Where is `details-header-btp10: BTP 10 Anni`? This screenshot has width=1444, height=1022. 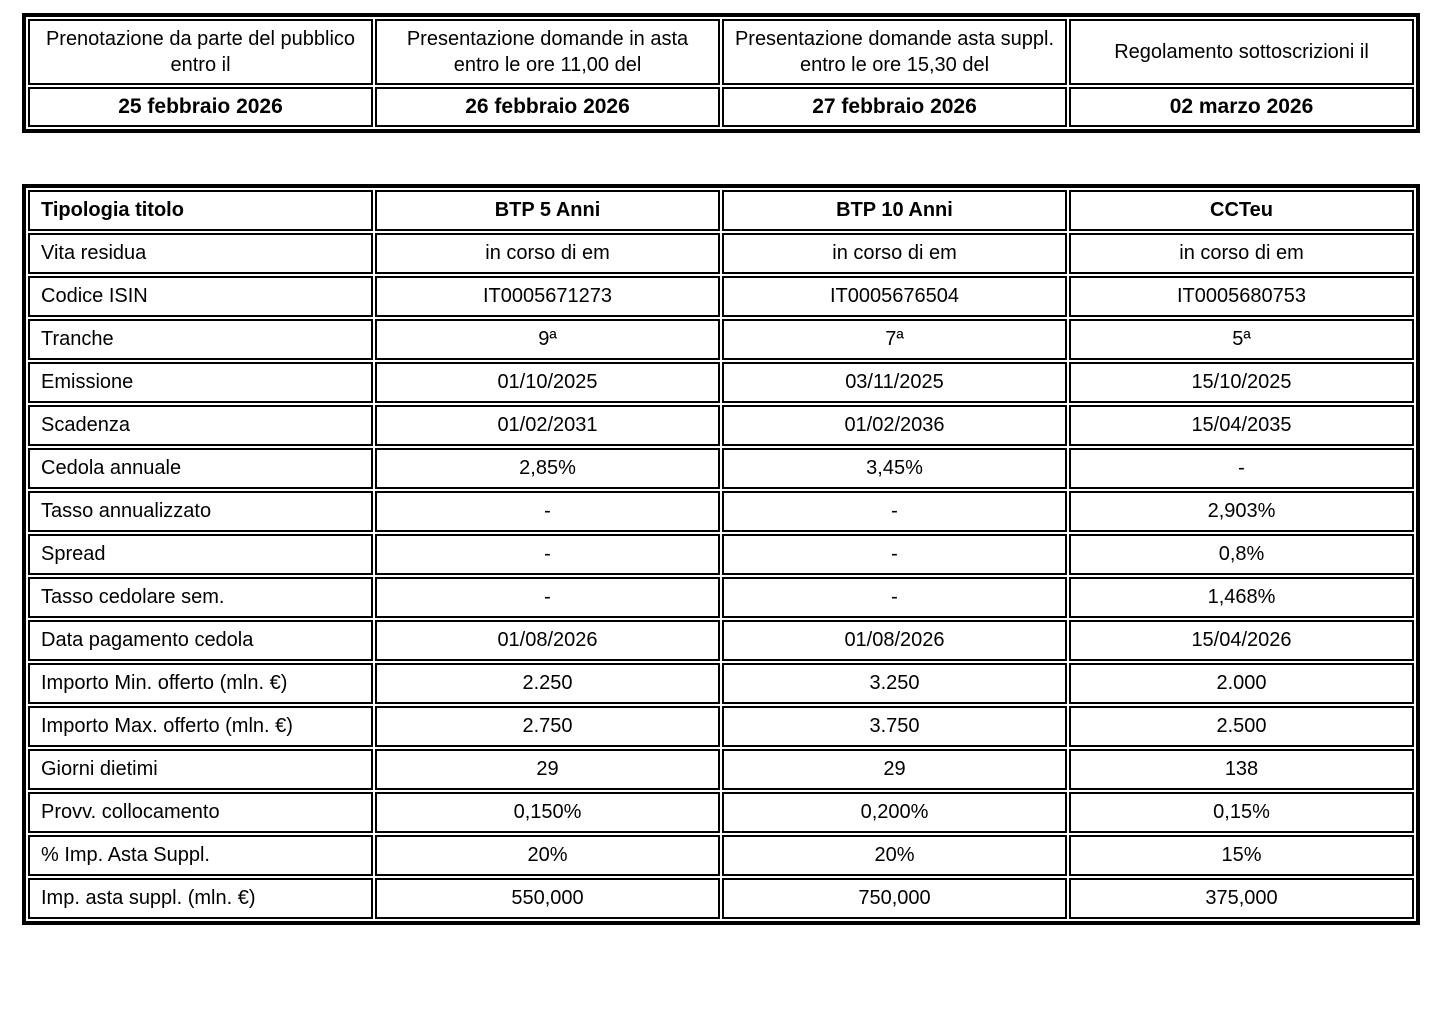 details-header-btp10: BTP 10 Anni is located at coordinates (894, 210).